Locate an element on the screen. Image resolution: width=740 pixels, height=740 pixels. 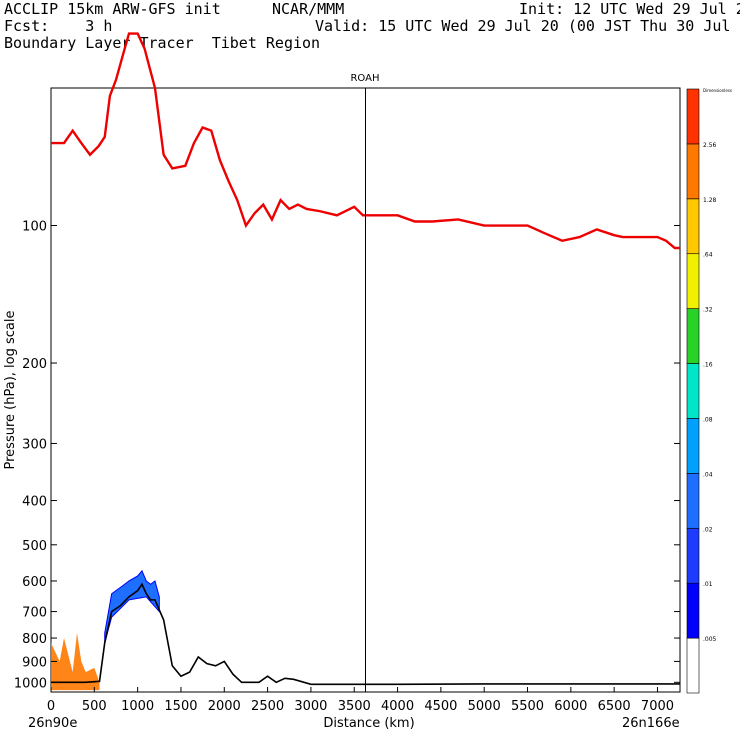
x-tick-label: 6000 is located at coordinates (570, 706).